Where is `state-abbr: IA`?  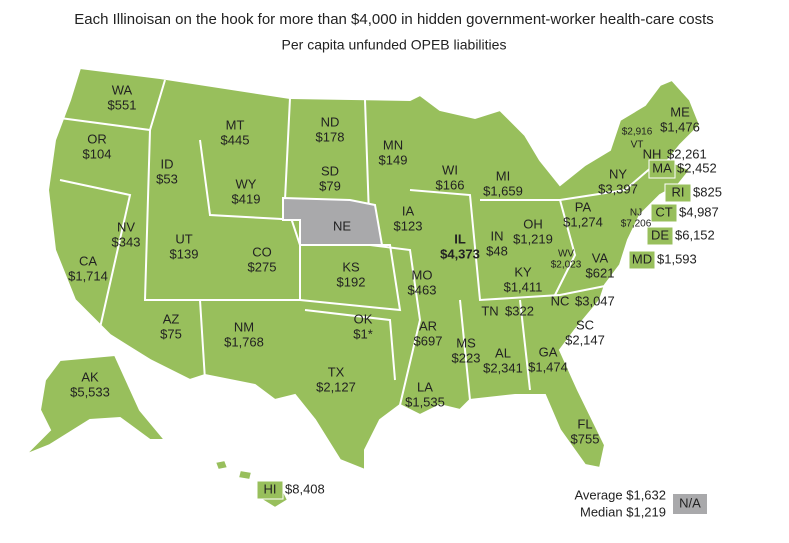 state-abbr: IA is located at coordinates (408, 210).